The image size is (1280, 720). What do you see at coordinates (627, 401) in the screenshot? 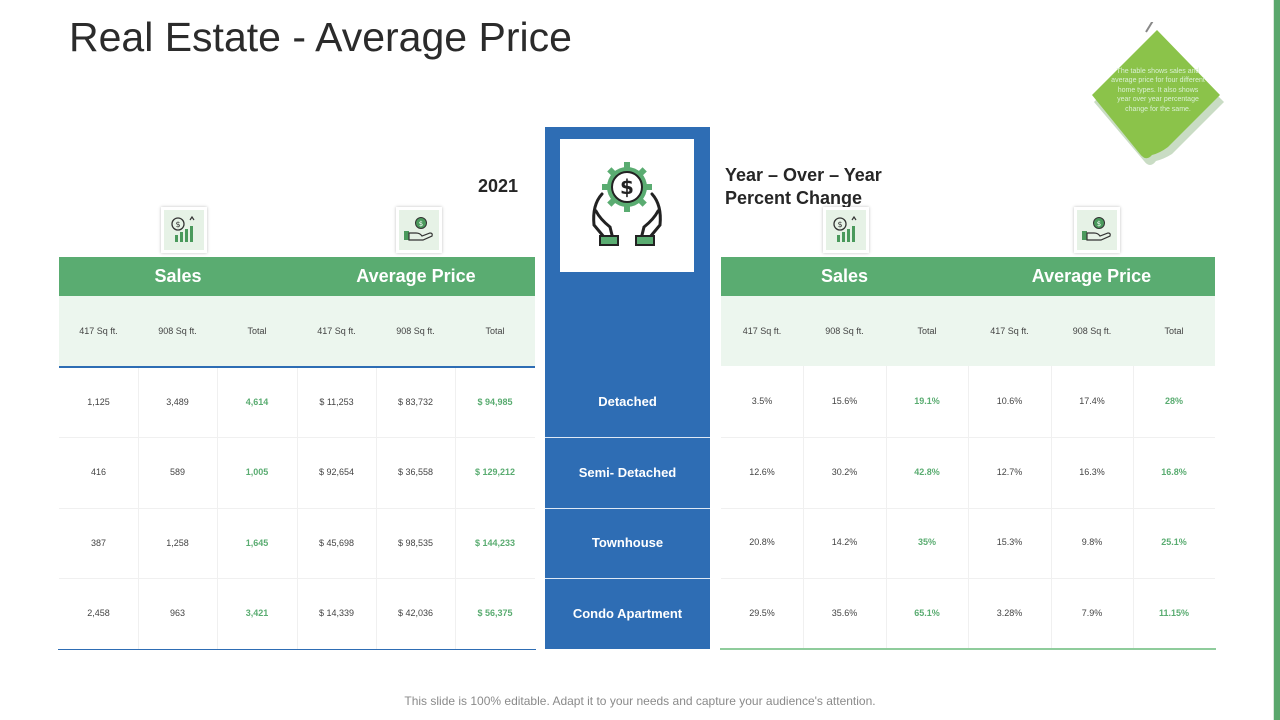
I see `category-label: Detached` at bounding box center [627, 401].